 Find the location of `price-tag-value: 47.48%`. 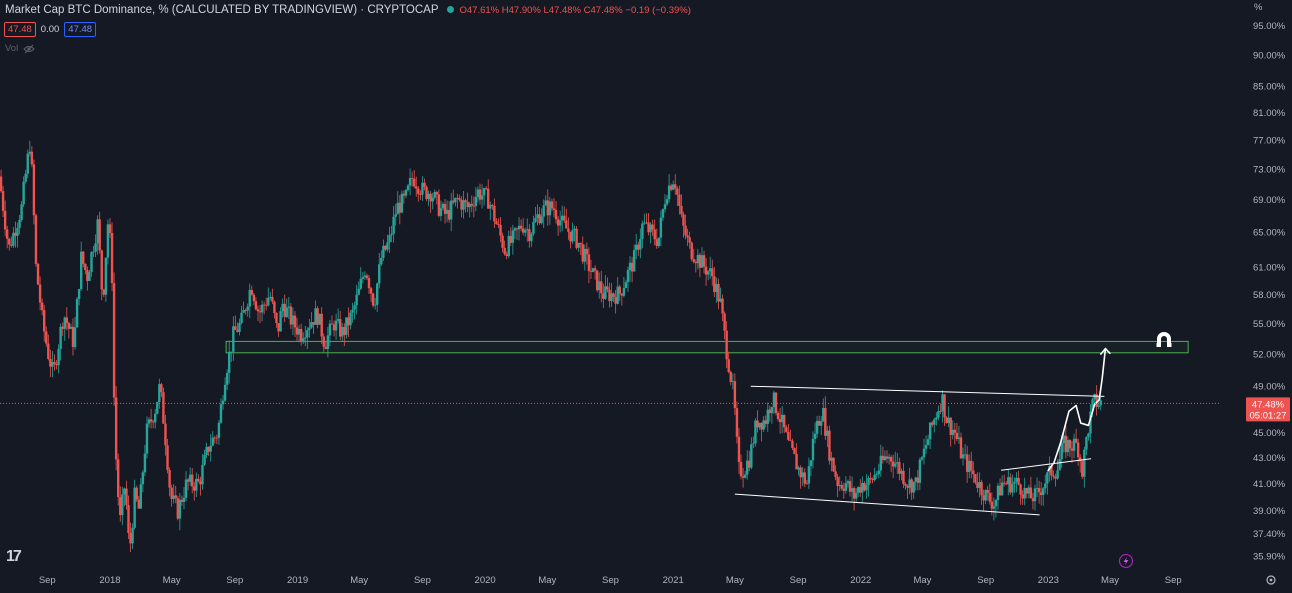

price-tag-value: 47.48% is located at coordinates (1268, 404).